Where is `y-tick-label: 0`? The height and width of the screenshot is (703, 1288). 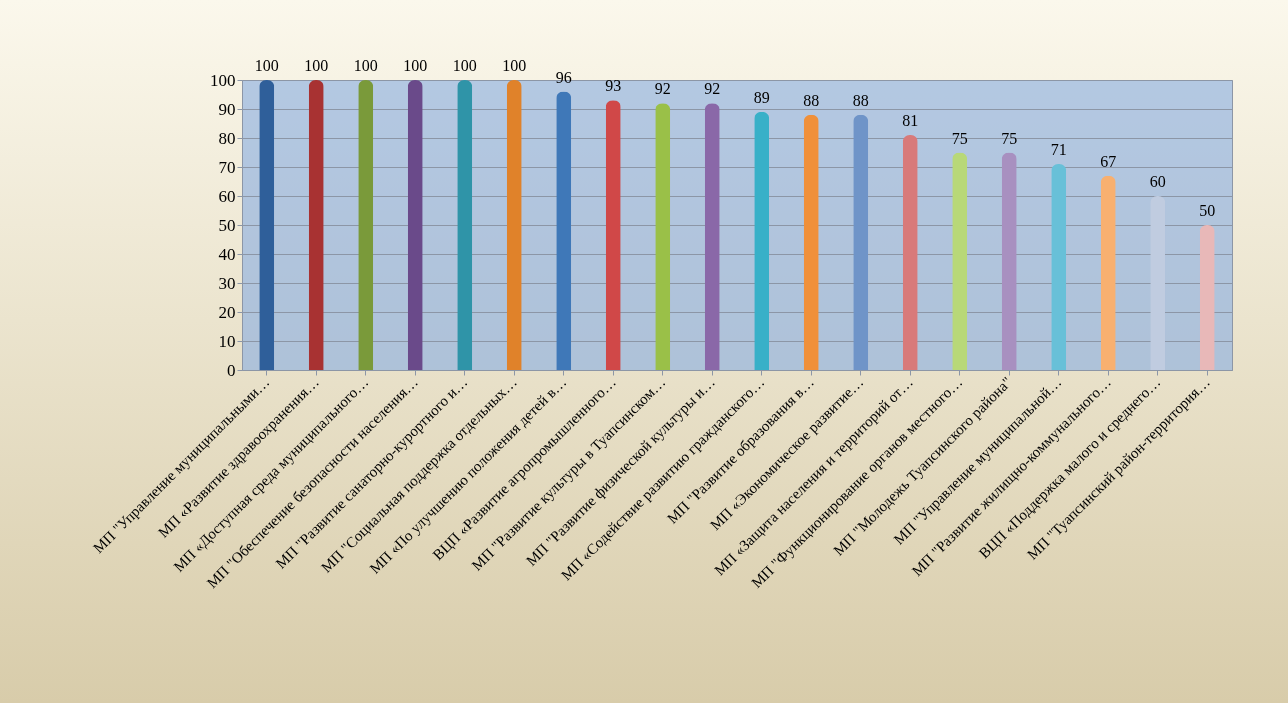
y-tick-label: 0 is located at coordinates (231, 370).